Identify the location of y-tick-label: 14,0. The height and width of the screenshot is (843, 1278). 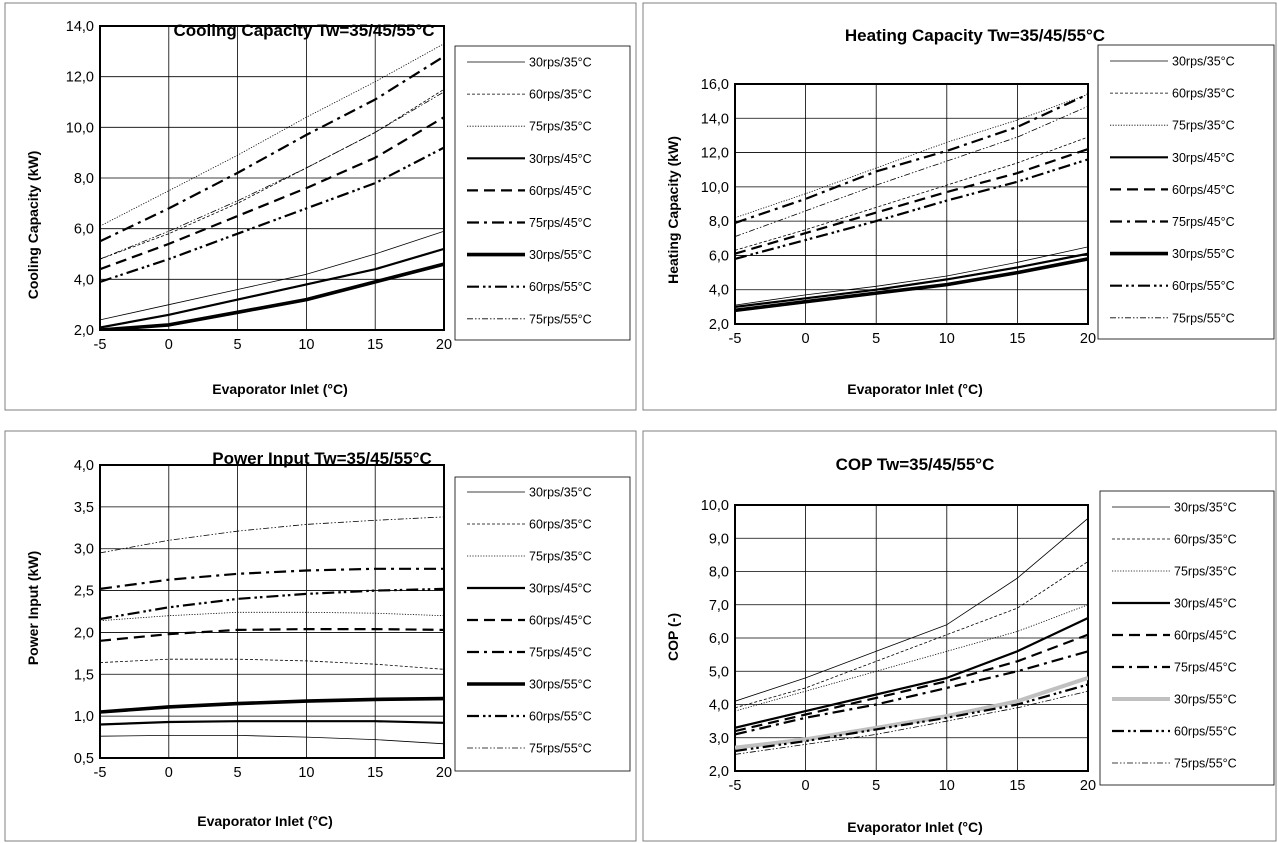
(715, 119).